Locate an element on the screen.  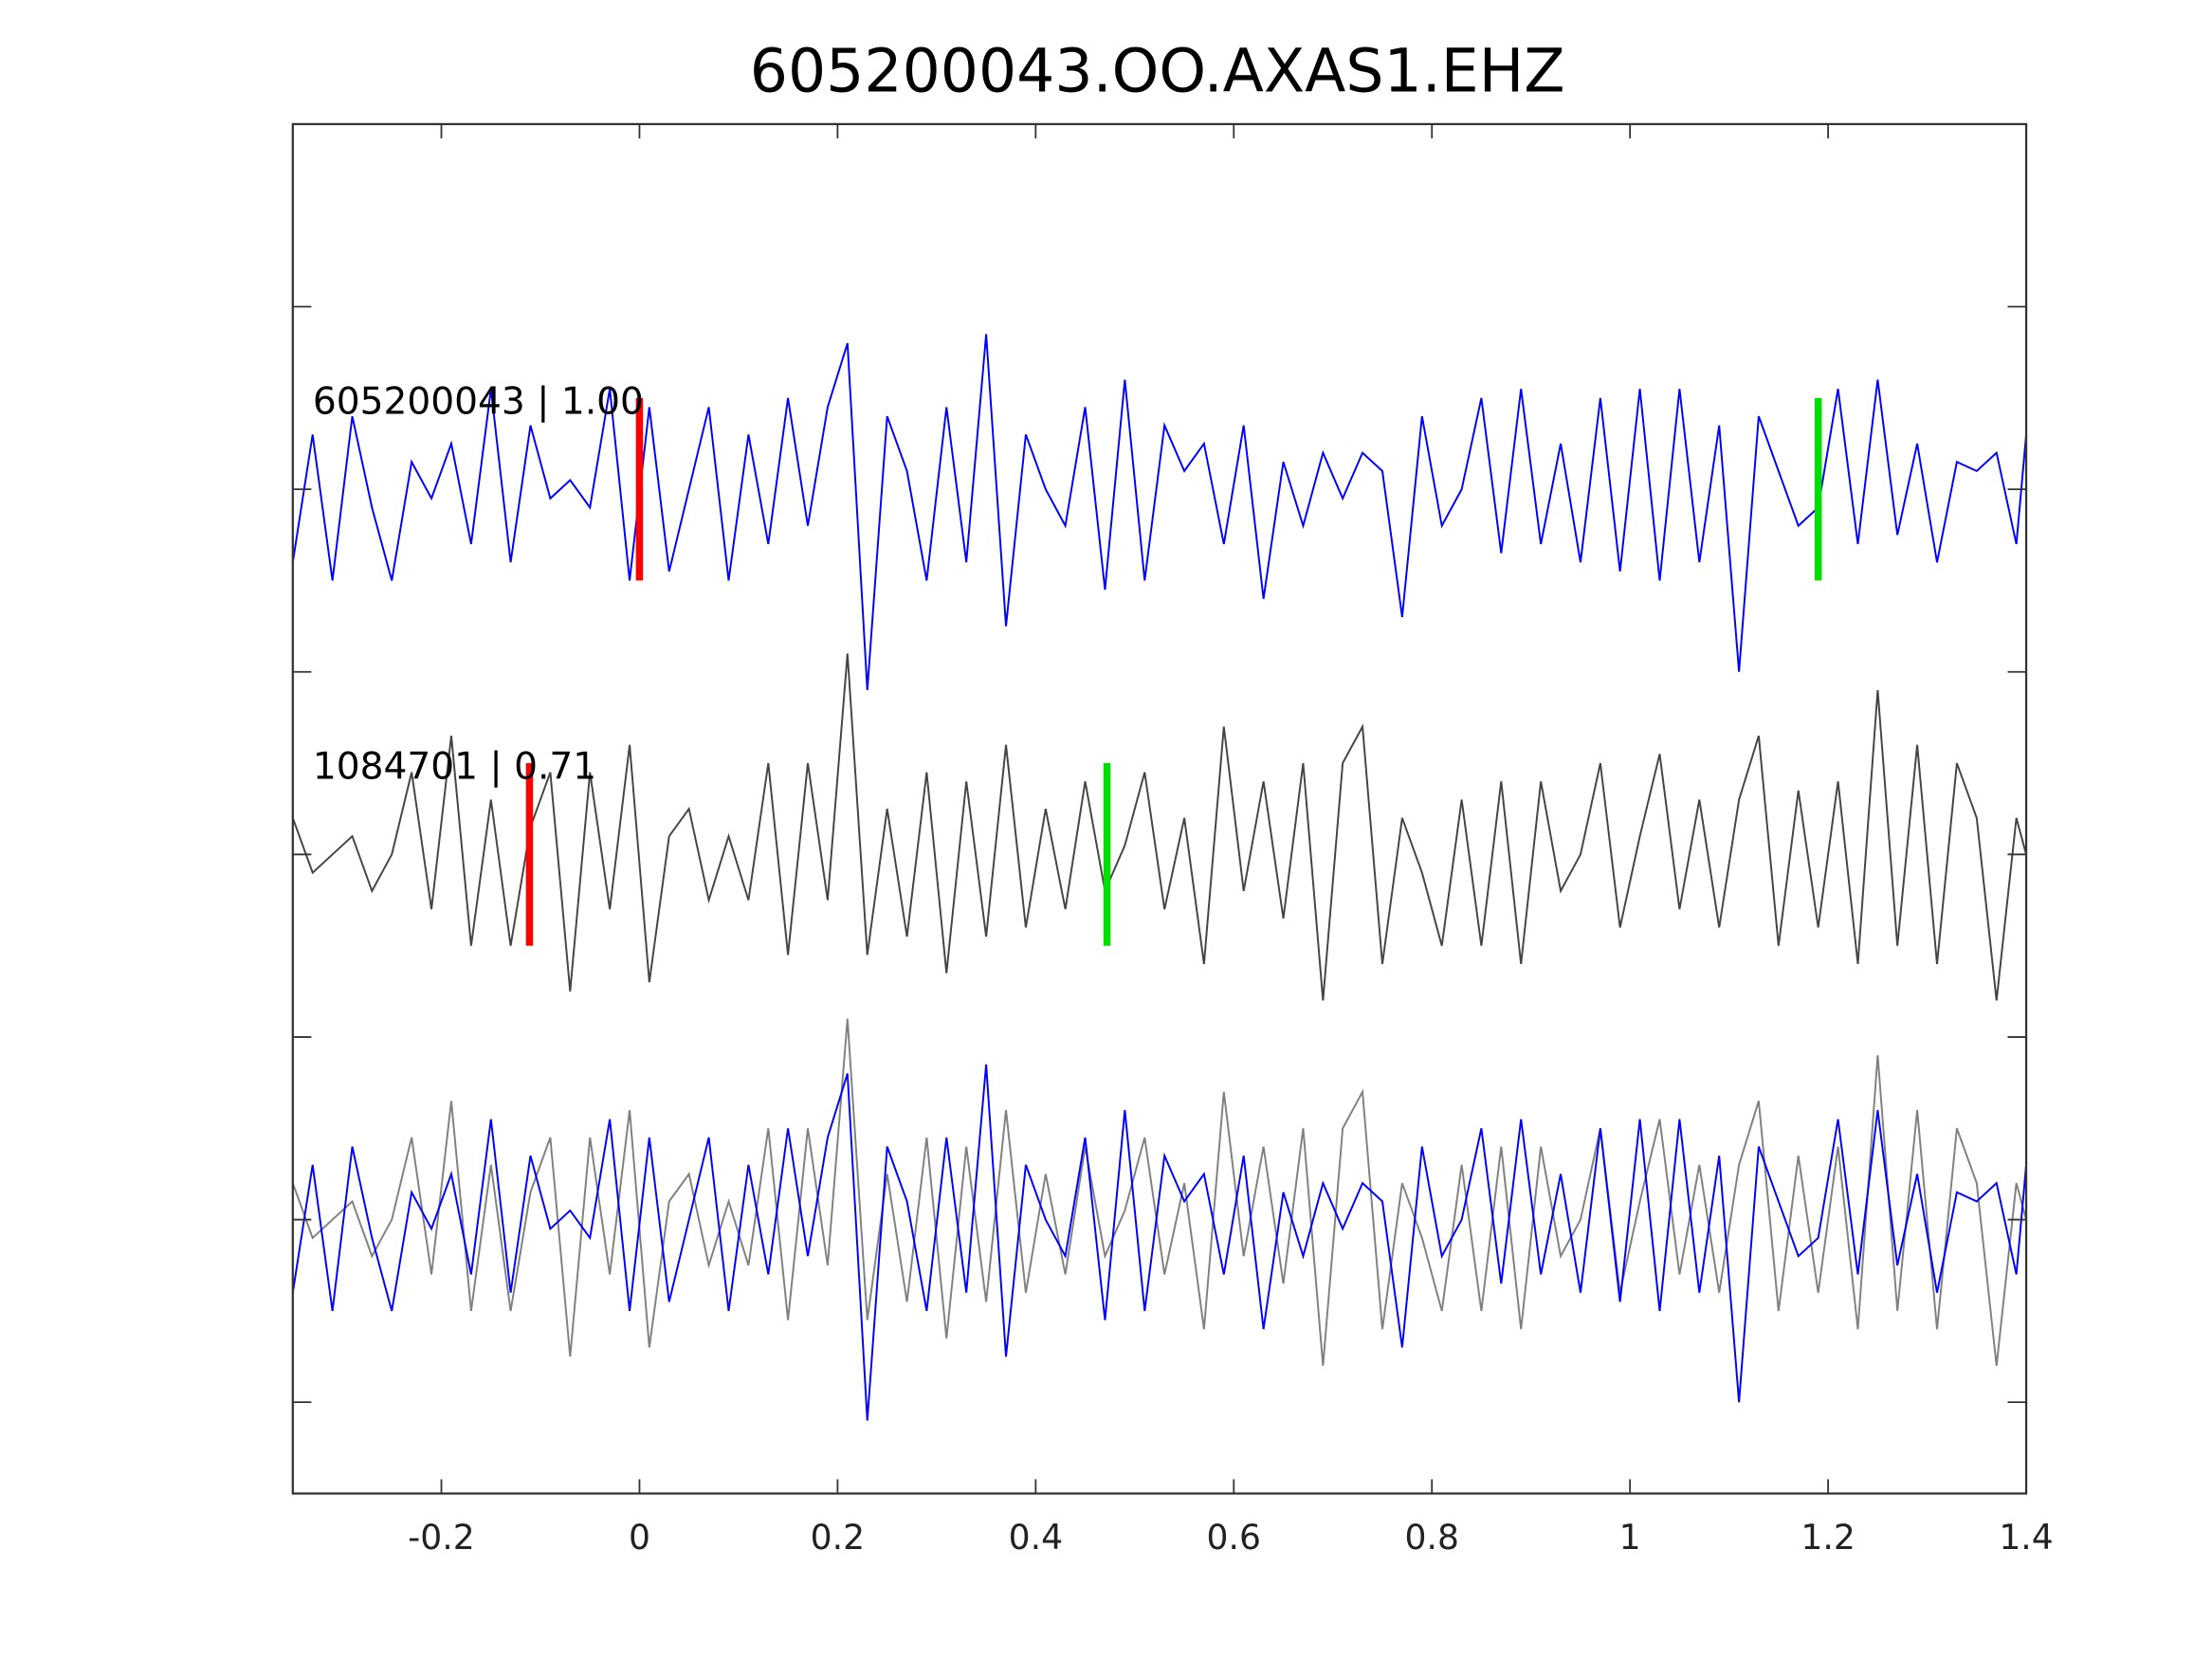
chart-title: 605200043.OO.AXAS1.EHZ is located at coordinates (1157, 70).